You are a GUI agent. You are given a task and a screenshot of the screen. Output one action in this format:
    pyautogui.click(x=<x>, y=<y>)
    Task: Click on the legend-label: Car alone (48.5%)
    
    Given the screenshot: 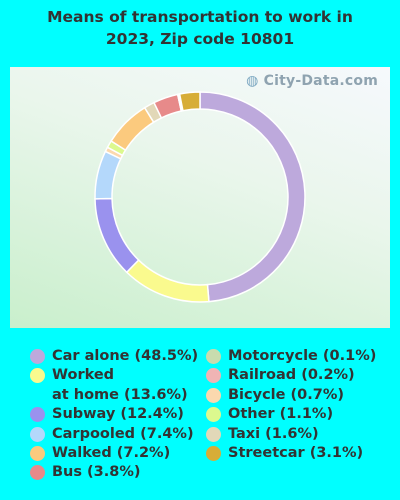 What is the action you would take?
    pyautogui.click(x=125, y=356)
    